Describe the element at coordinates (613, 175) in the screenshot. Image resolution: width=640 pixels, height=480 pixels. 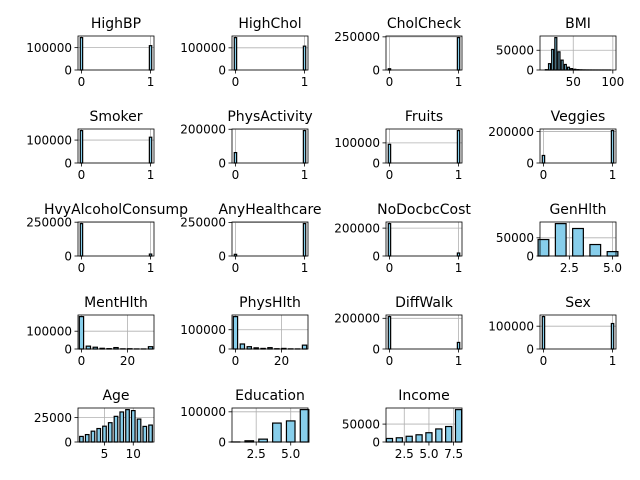
I see `veggies-xtick-label-1: 1` at that location.